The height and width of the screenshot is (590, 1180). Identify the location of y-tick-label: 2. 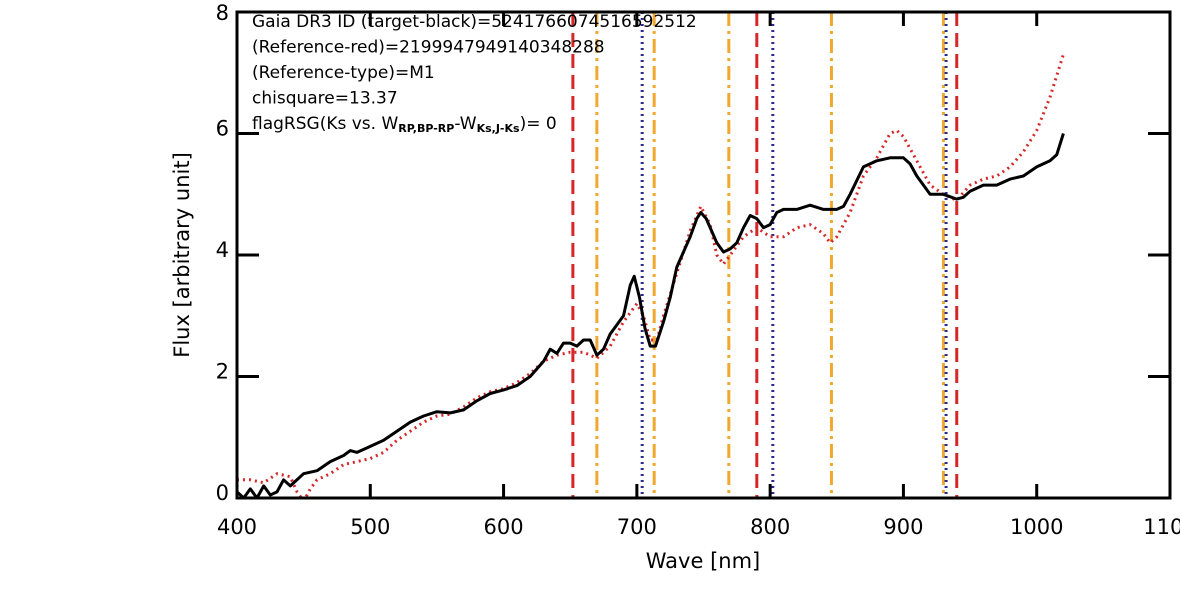
(222, 372).